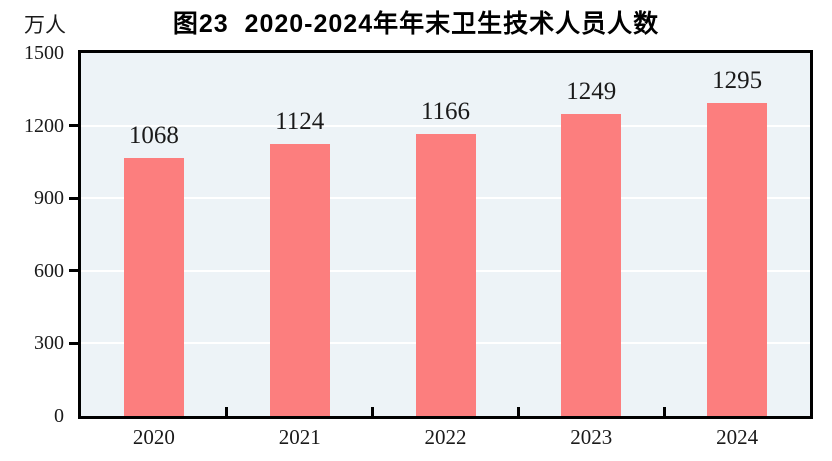 The width and height of the screenshot is (832, 461). I want to click on x-axis-tick-label-2023: 2023, so click(591, 437).